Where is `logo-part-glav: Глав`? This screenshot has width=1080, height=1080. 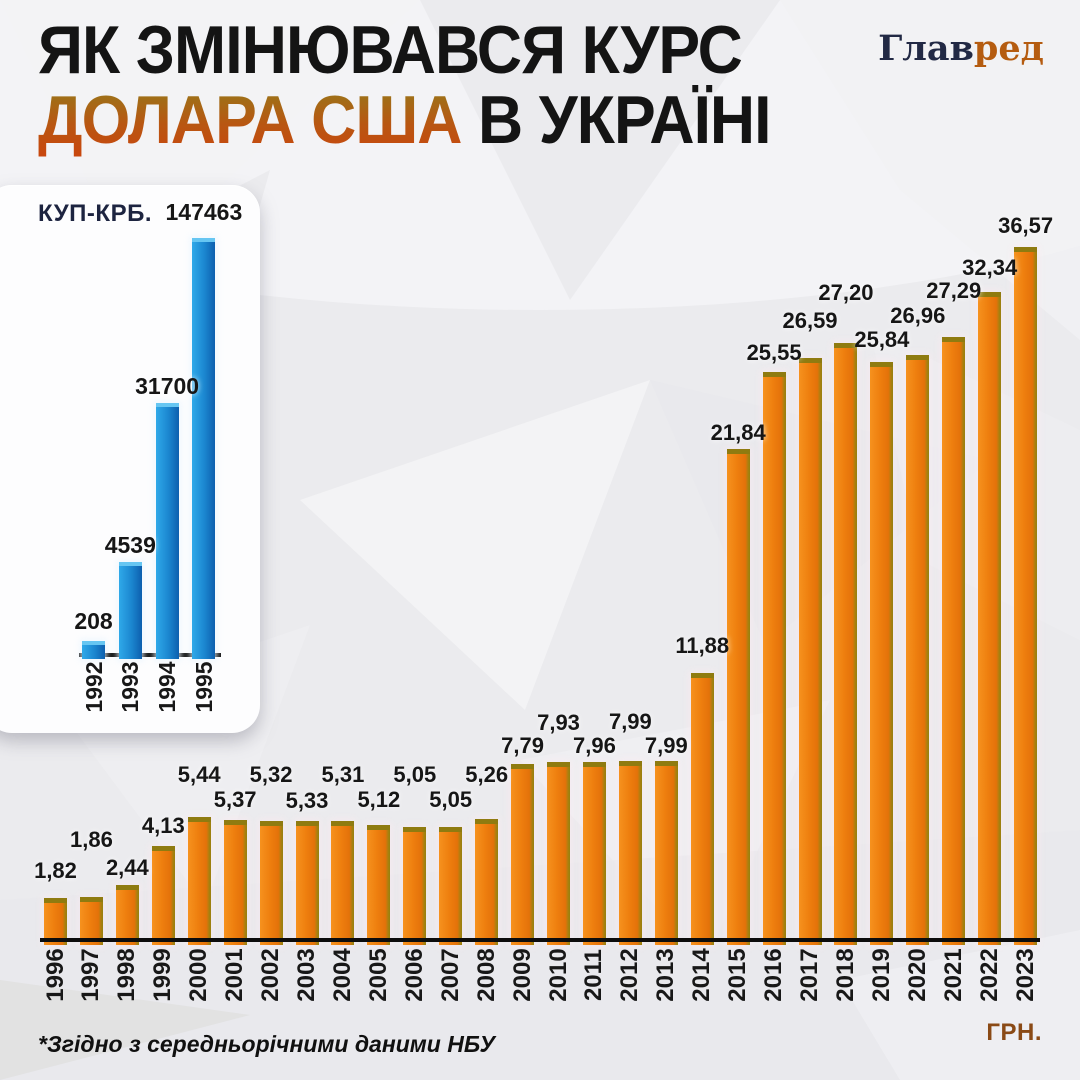 logo-part-glav: Глав is located at coordinates (926, 48).